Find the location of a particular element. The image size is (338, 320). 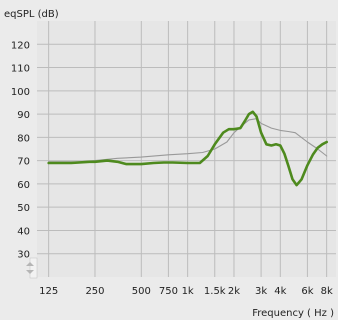

x-tick-label: 8k is located at coordinates (327, 291).